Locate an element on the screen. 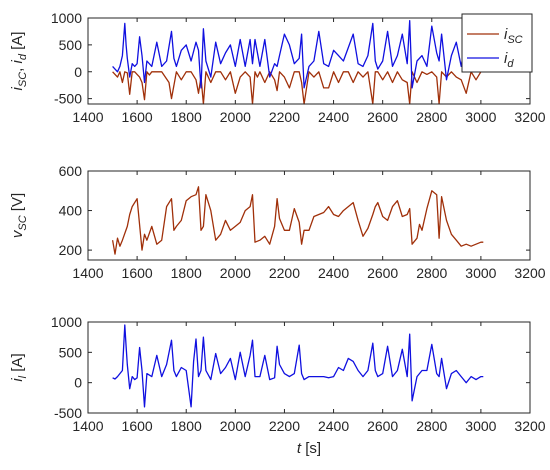 Image resolution: width=550 pixels, height=470 pixels. legend is located at coordinates (497, 43).